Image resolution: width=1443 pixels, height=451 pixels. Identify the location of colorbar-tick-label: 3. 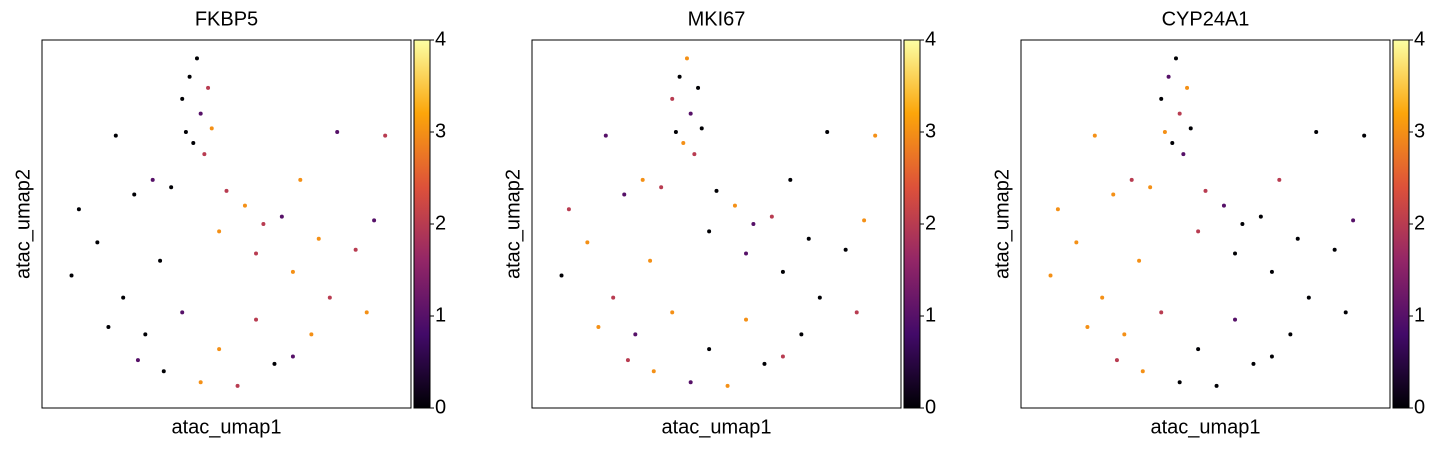
(930, 131).